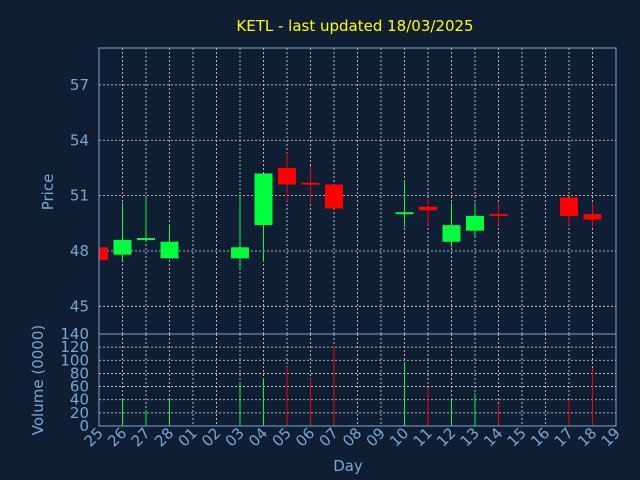  Describe the element at coordinates (74, 347) in the screenshot. I see `volume-tick-label: 120` at that location.